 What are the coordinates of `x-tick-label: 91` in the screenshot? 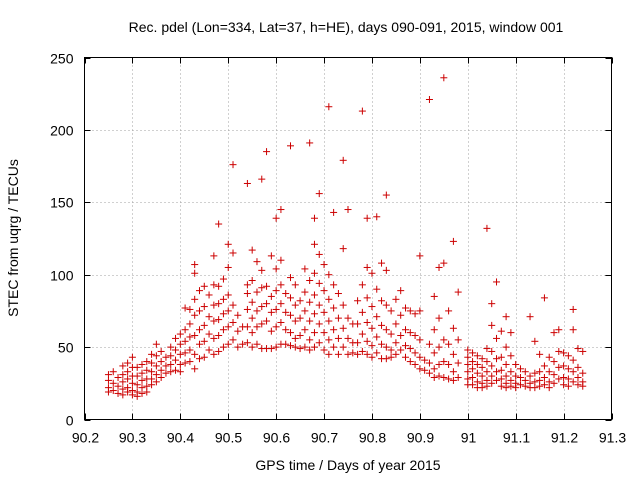 It's located at (469, 438).